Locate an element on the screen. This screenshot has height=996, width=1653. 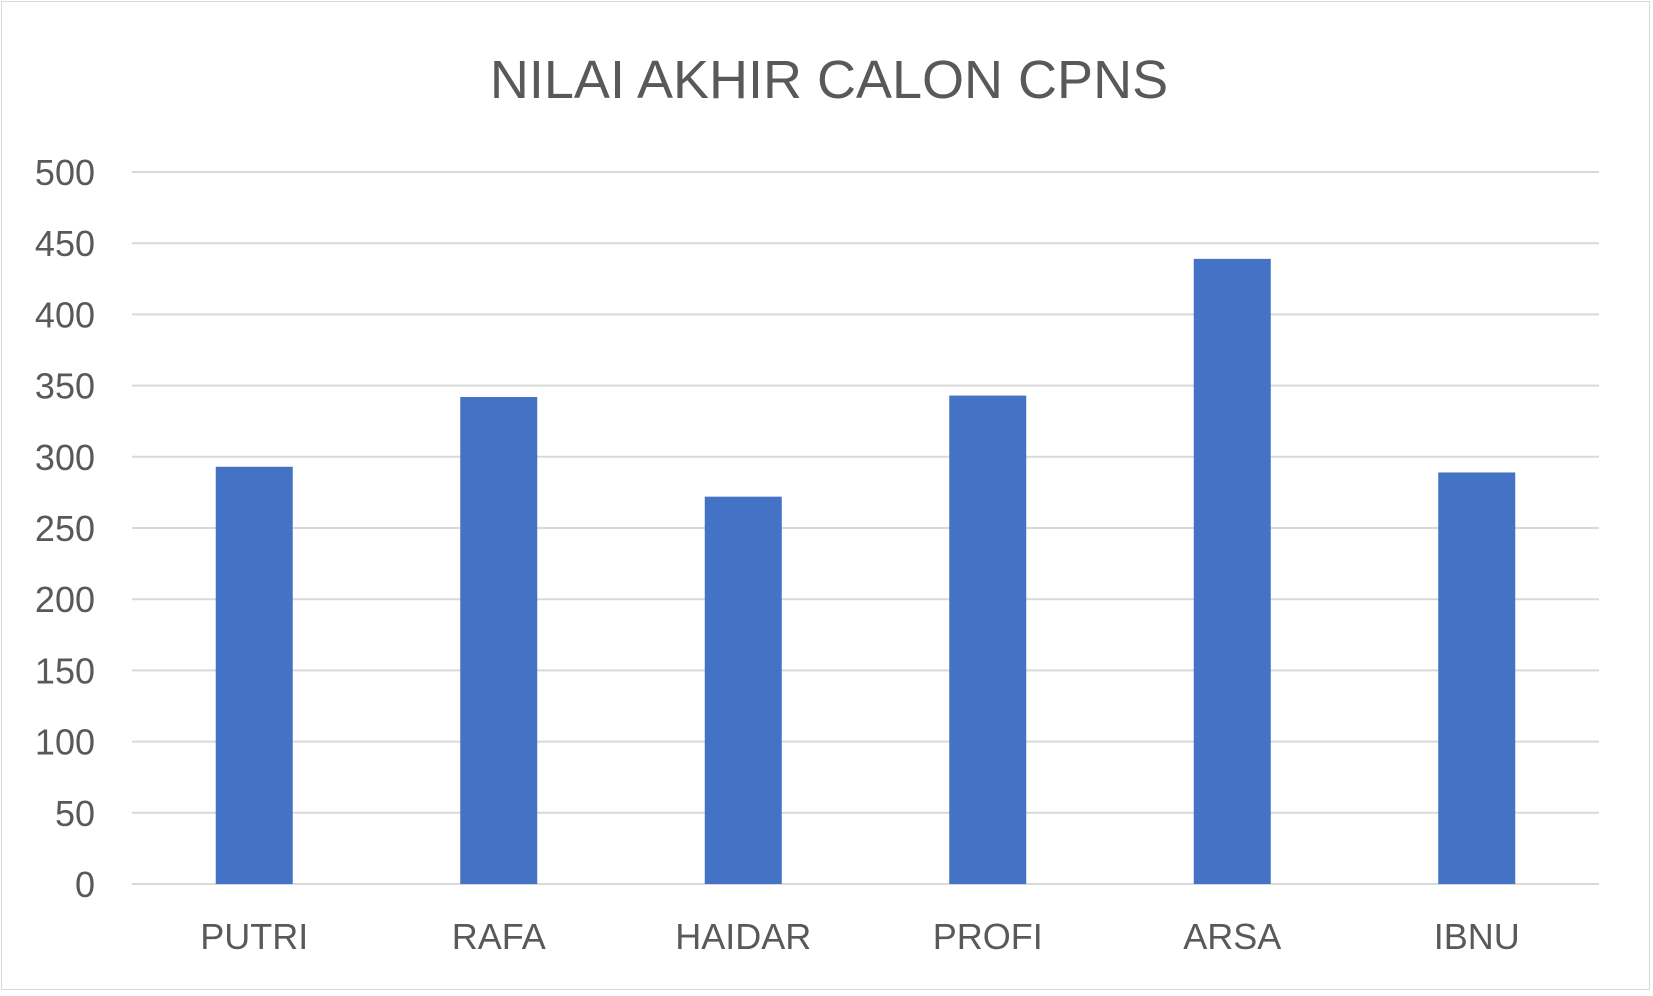
y-tick-label: 0 is located at coordinates (85, 884).